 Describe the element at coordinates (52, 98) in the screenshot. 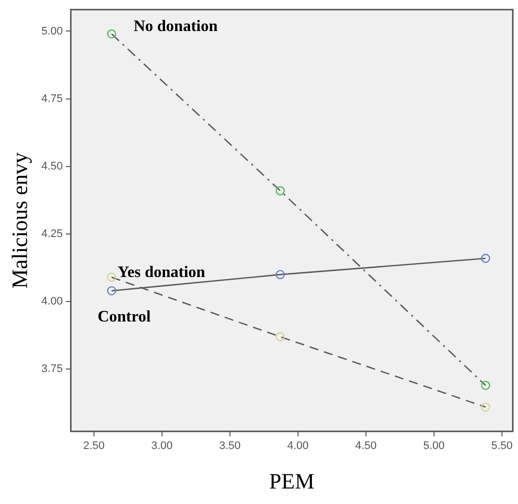

I see `y-tick-label: 4.75` at that location.